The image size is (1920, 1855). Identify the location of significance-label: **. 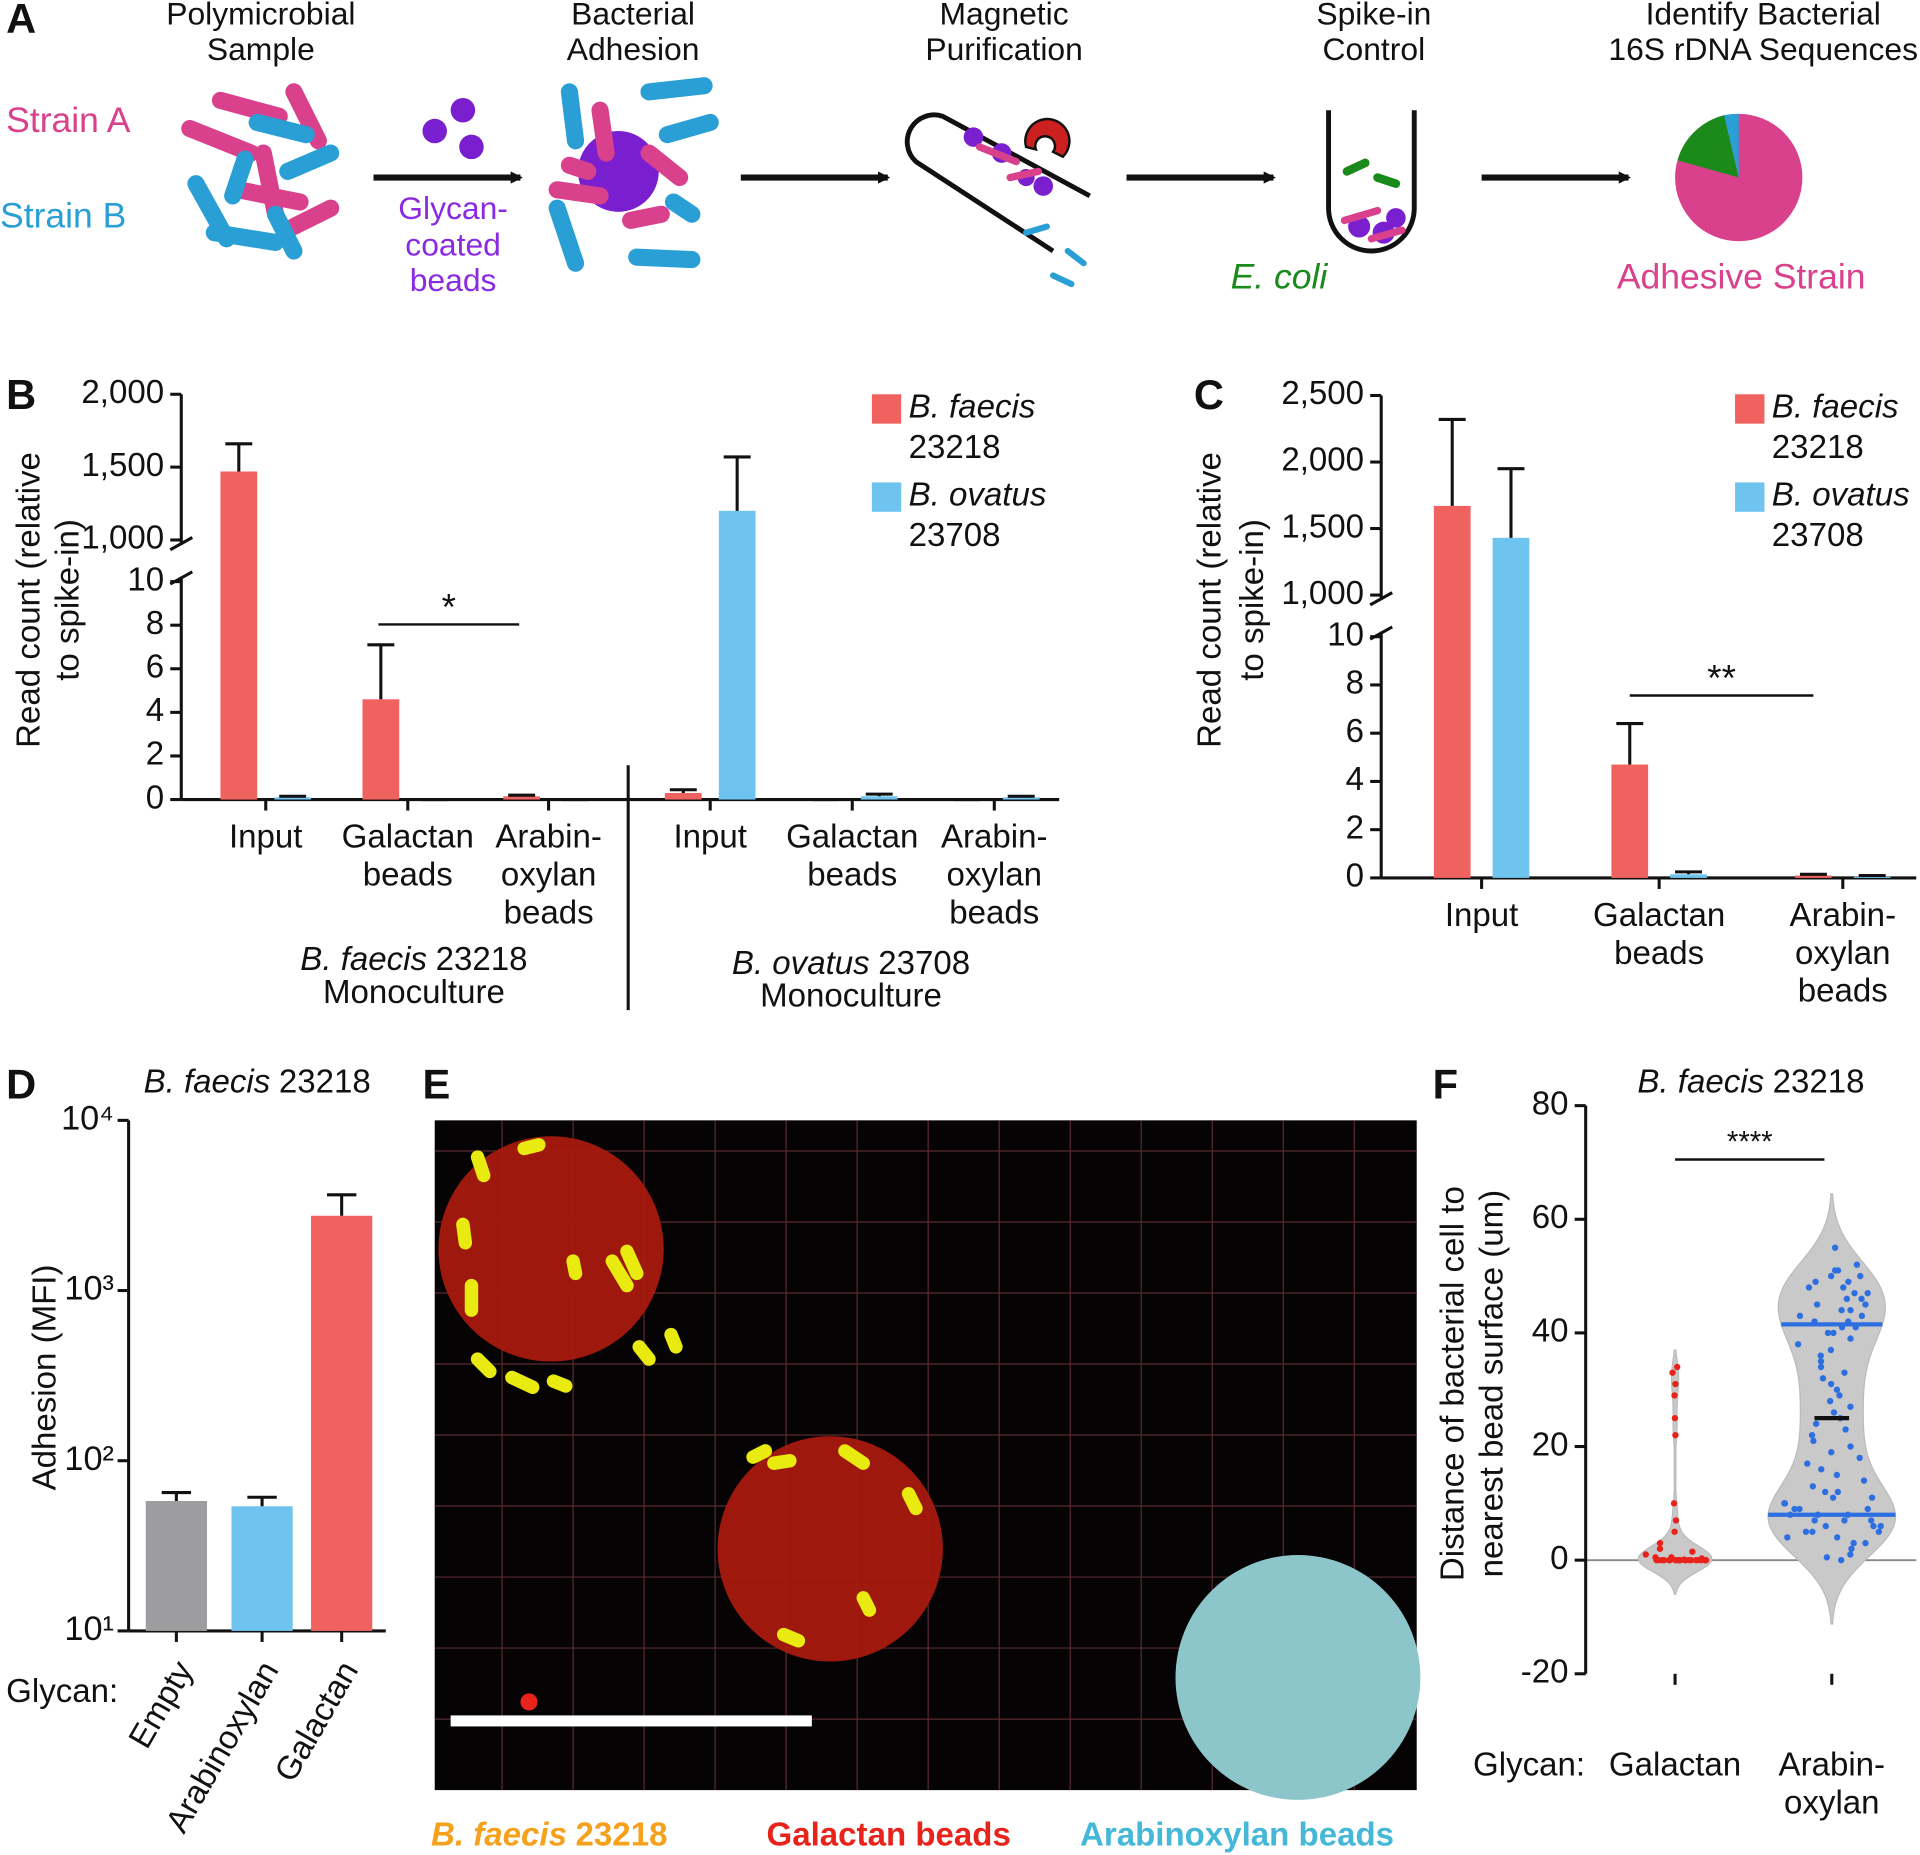
(1721, 677).